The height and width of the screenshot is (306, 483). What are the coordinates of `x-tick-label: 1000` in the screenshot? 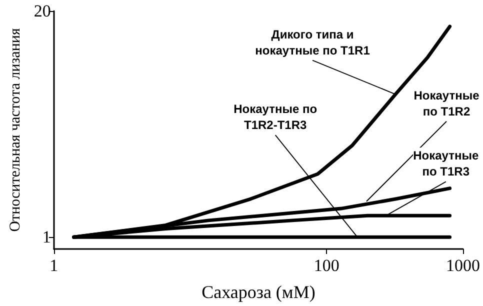 It's located at (463, 265).